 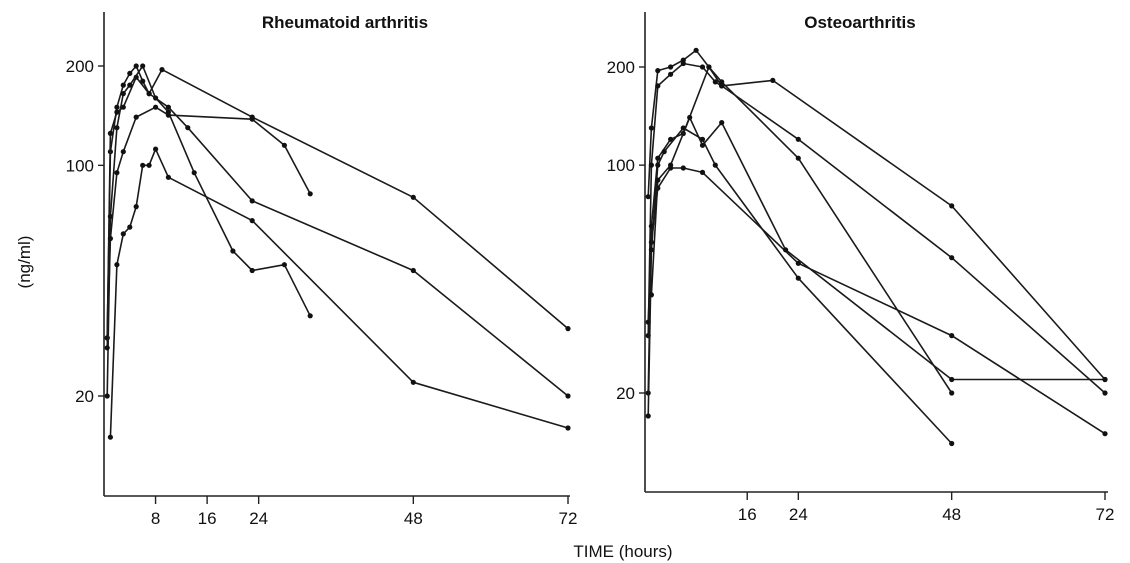 I want to click on rheumatoid-arthritis-title: Rheumatoid arthritis, so click(x=345, y=22).